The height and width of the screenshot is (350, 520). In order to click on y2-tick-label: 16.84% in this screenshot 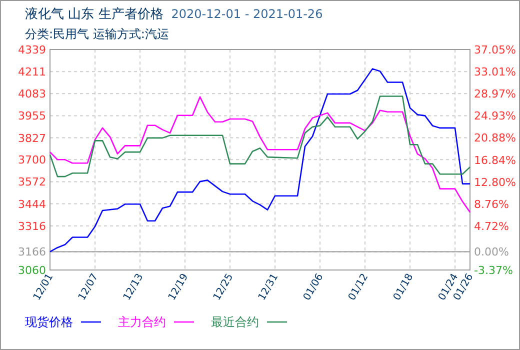, I will do `click(495, 160)`.